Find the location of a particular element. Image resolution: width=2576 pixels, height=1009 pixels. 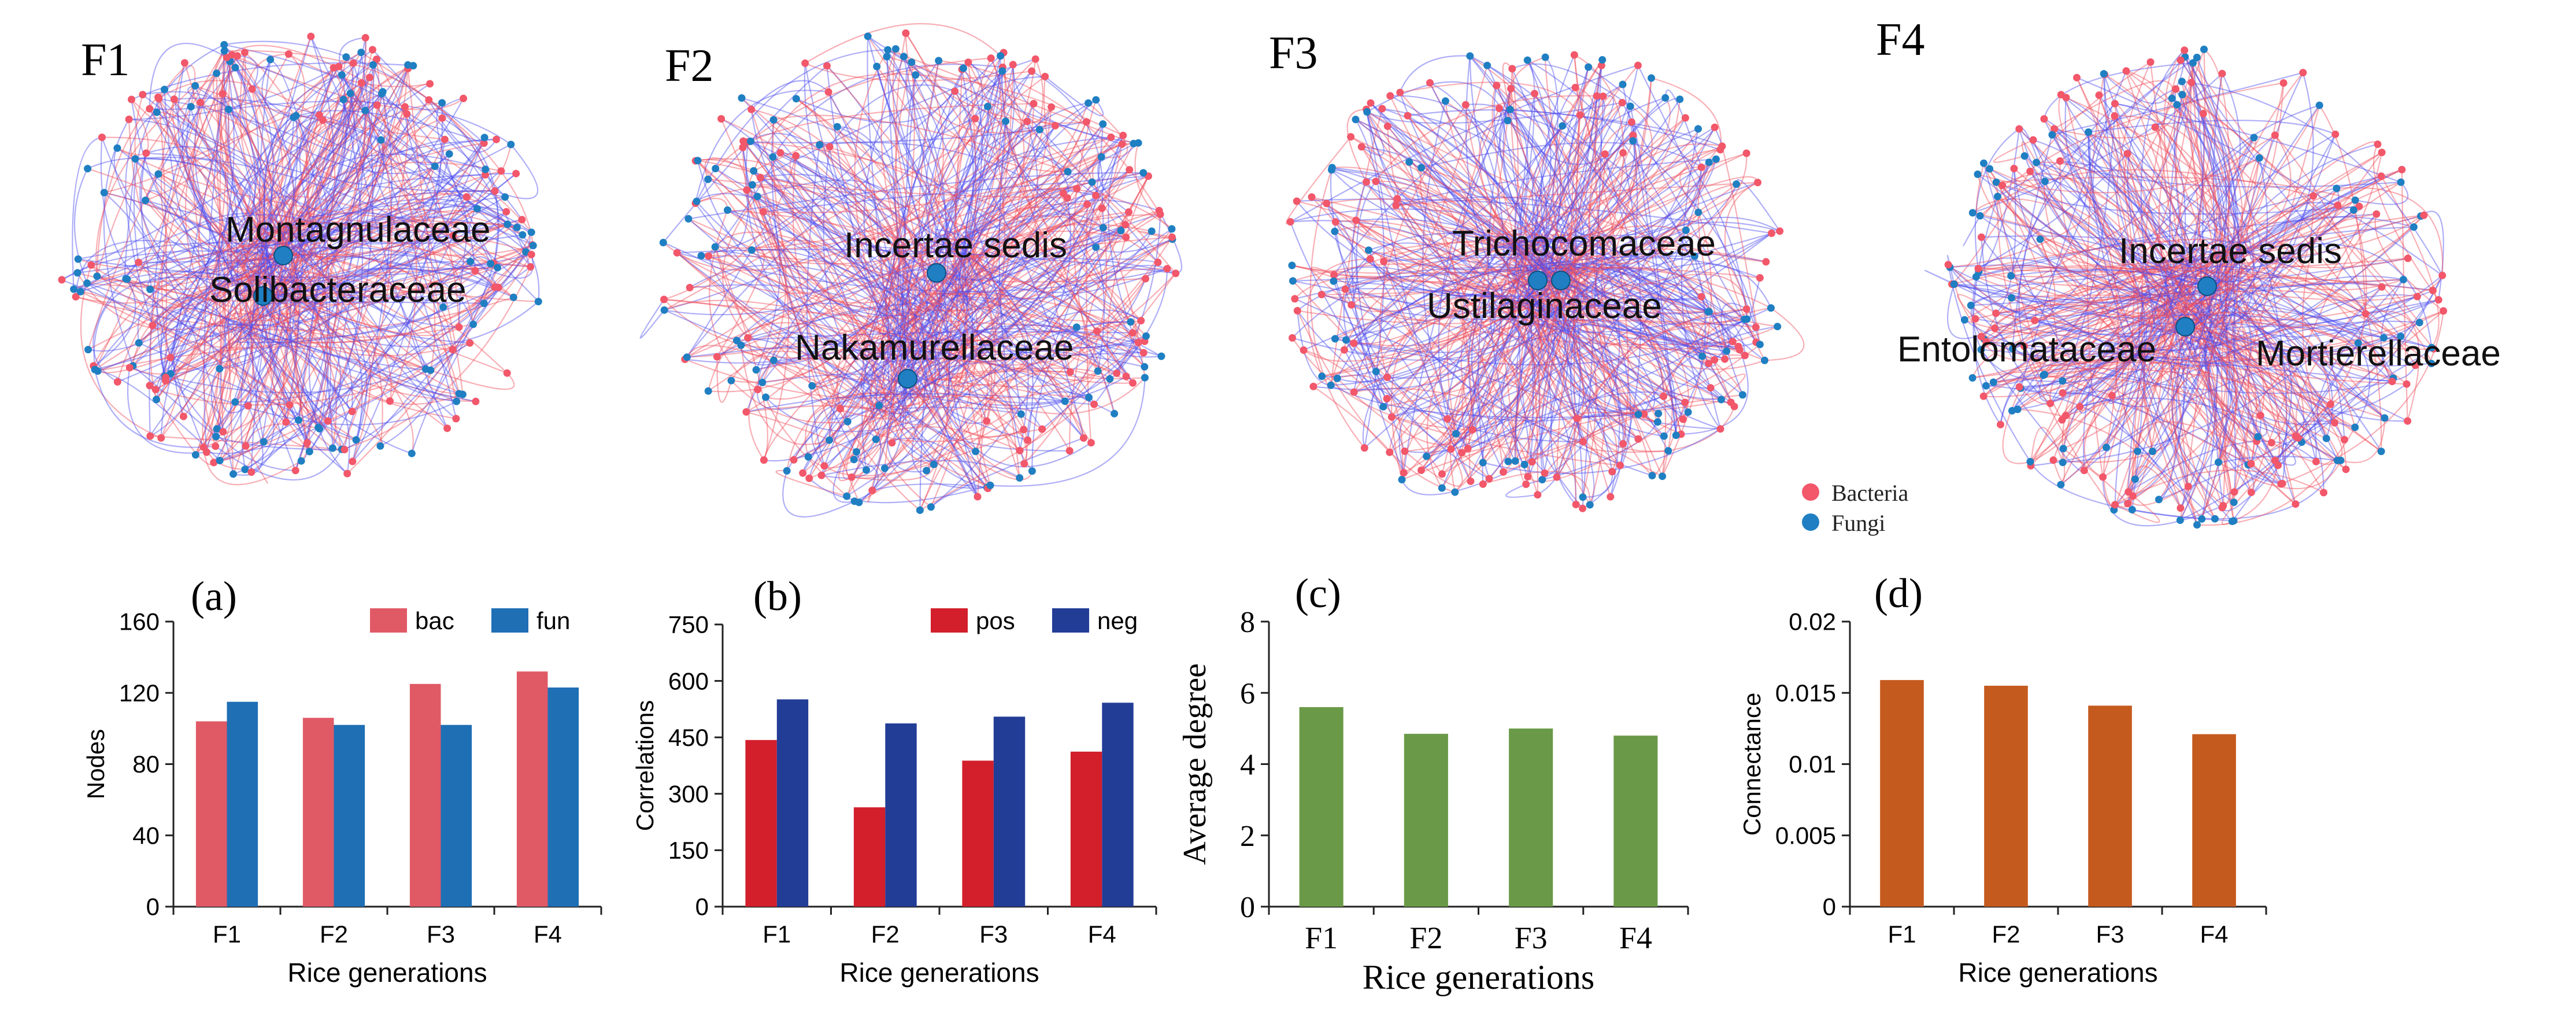

x-tick-label: F3 is located at coordinates (1531, 938).